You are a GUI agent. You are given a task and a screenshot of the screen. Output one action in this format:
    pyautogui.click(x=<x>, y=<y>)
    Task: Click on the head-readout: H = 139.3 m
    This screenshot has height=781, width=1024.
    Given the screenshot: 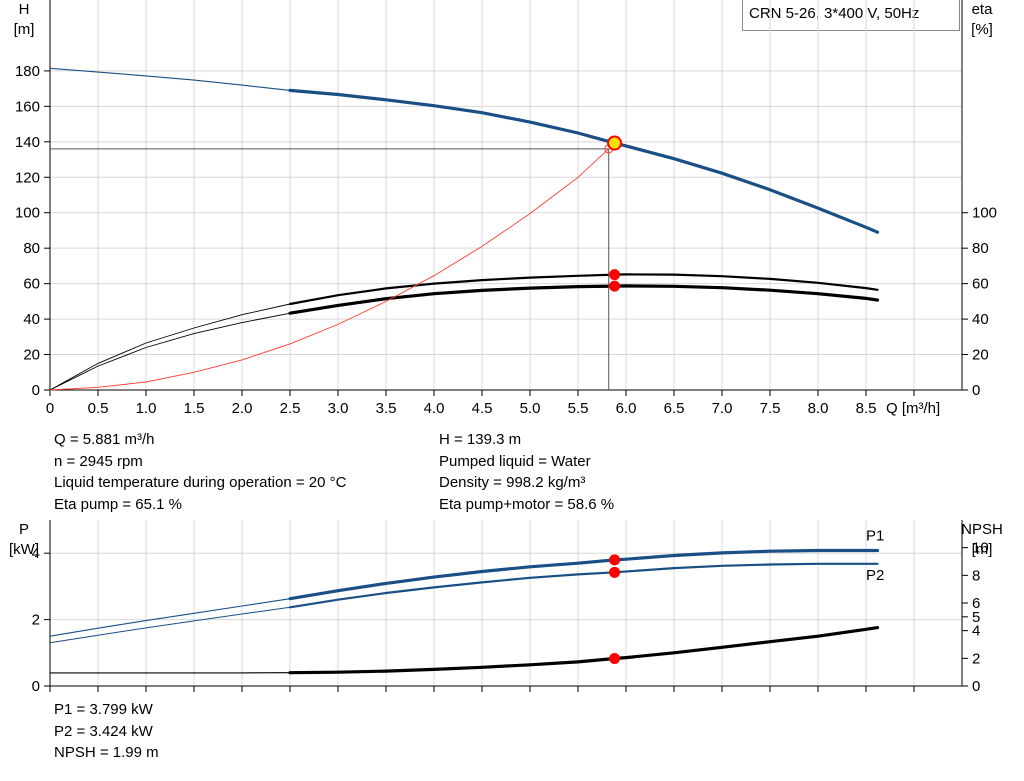 What is the action you would take?
    pyautogui.click(x=480, y=439)
    